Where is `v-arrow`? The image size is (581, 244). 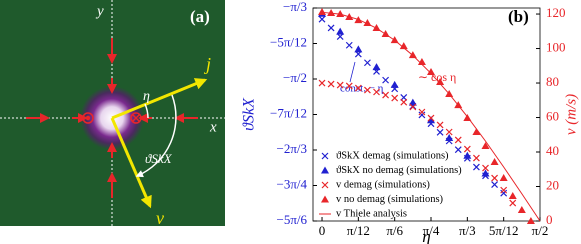 v-arrow is located at coordinates (131, 163).